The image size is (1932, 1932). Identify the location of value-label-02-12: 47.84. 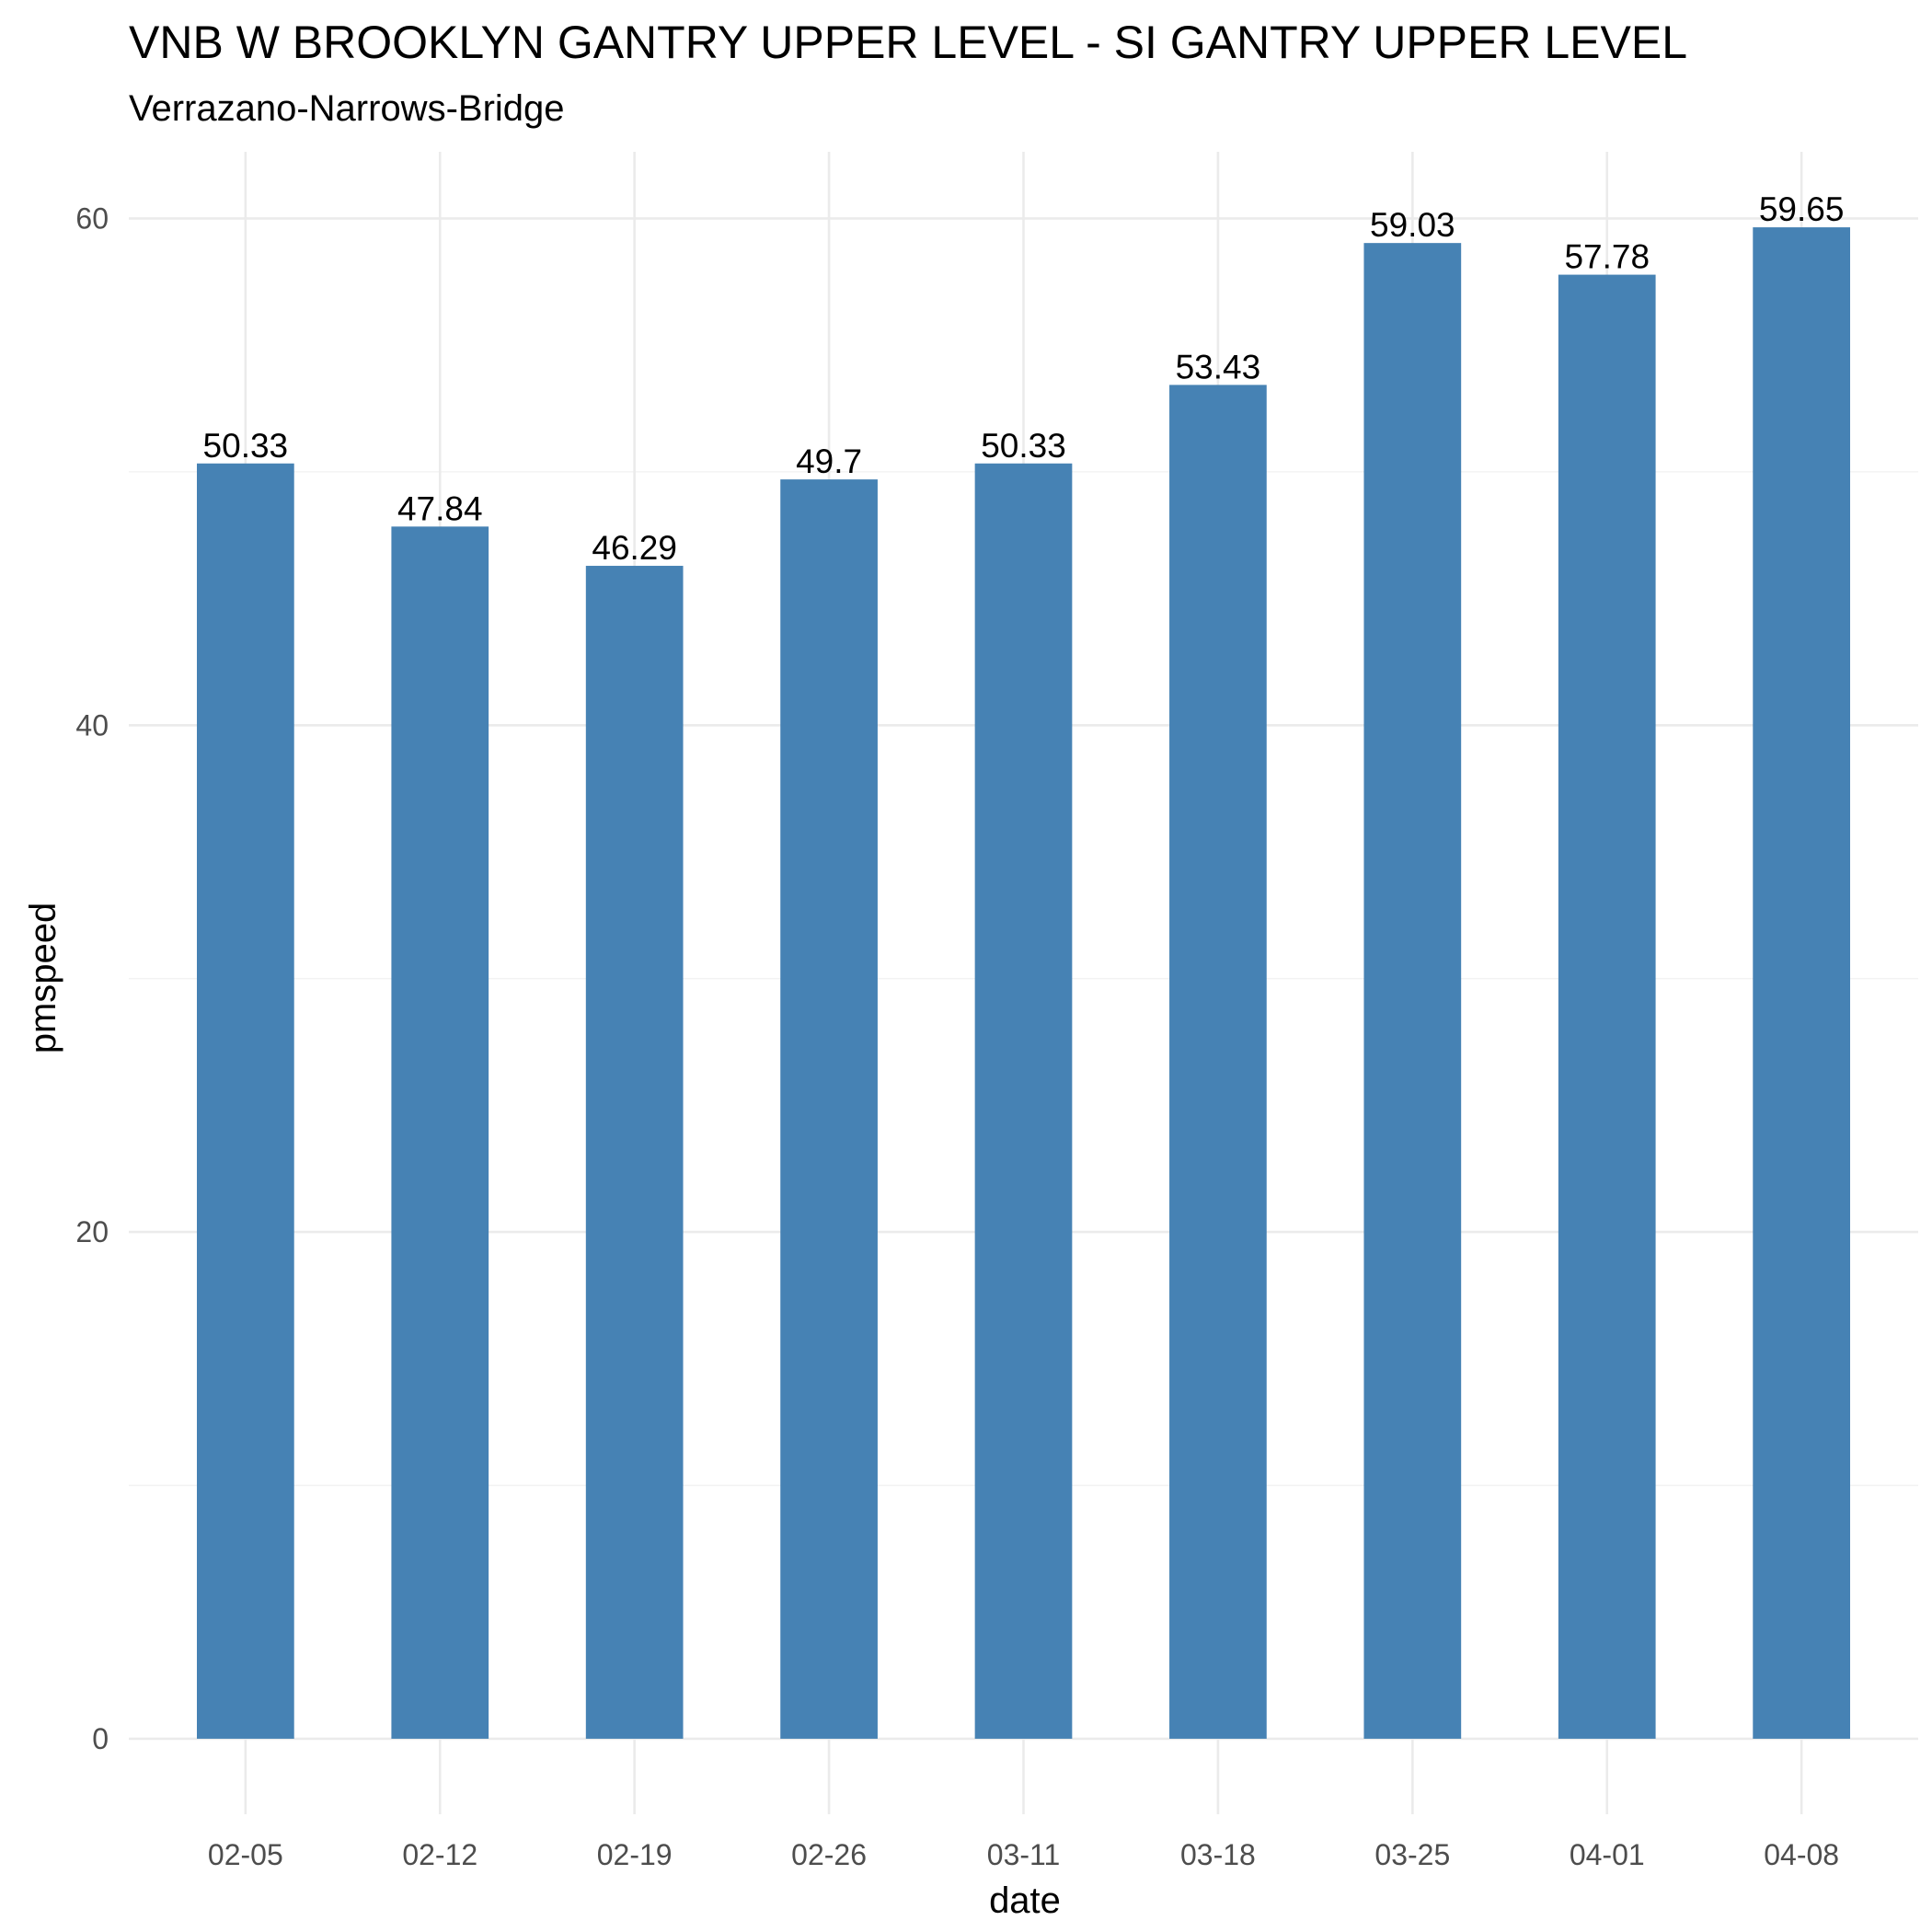
(440, 508).